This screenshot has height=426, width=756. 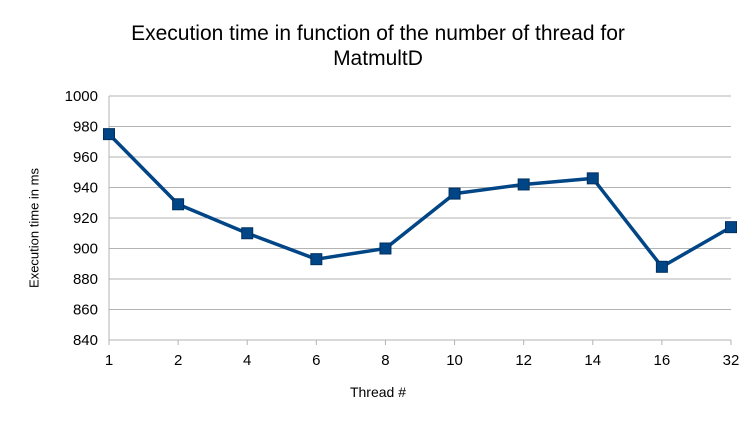 I want to click on chart-title-line-2: MatmultD, so click(x=378, y=58).